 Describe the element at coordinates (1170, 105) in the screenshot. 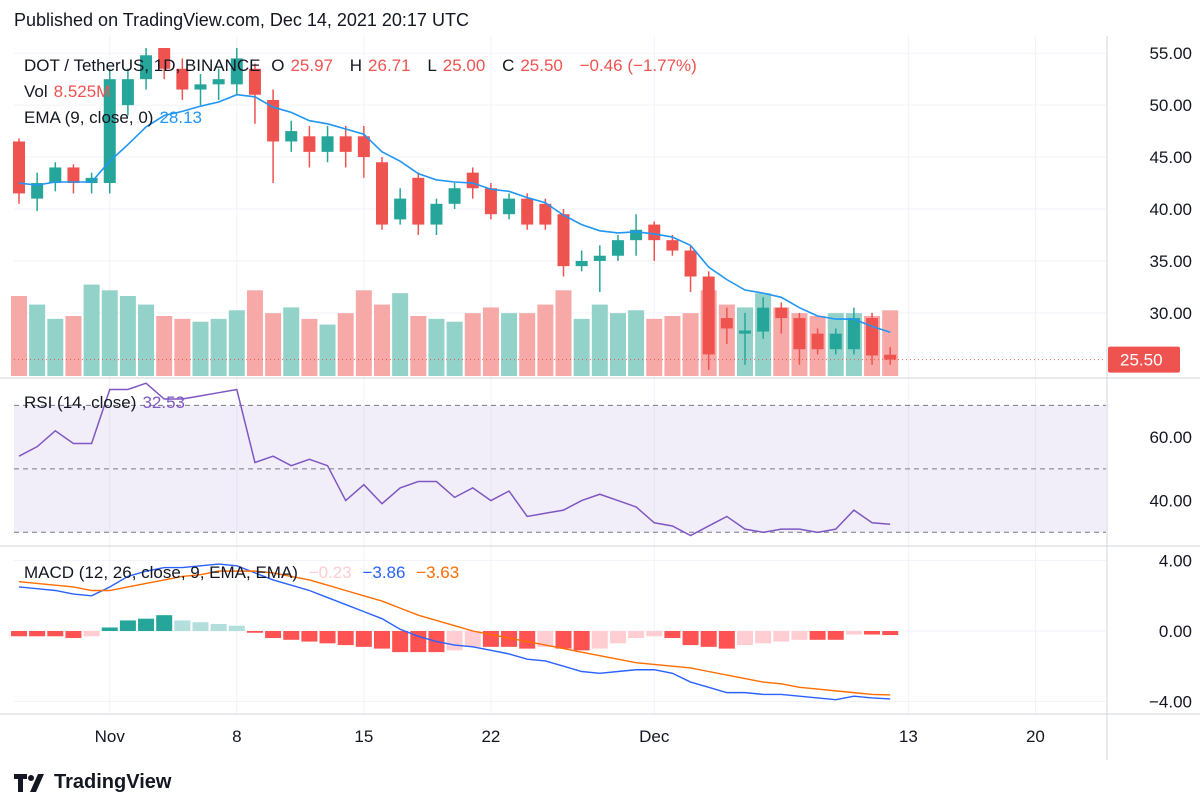

I see `price-tick-label: 50.00` at that location.